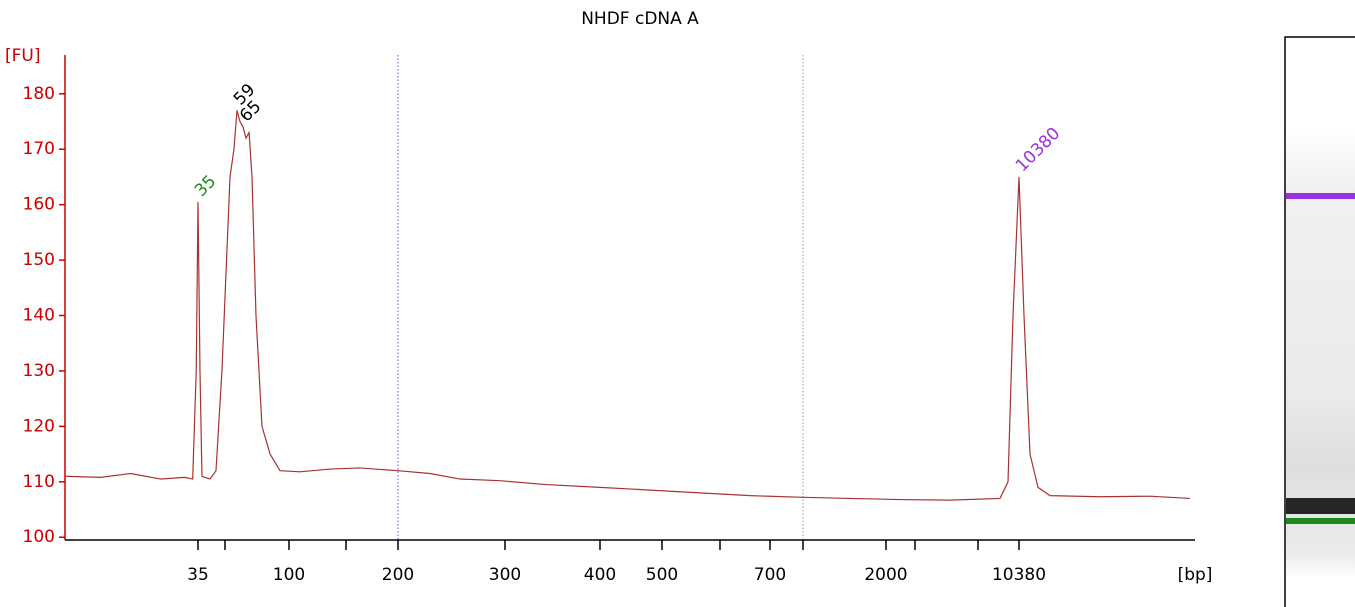 This screenshot has height=607, width=1355. Describe the element at coordinates (1019, 575) in the screenshot. I see `x-tick-label: 10380` at that location.